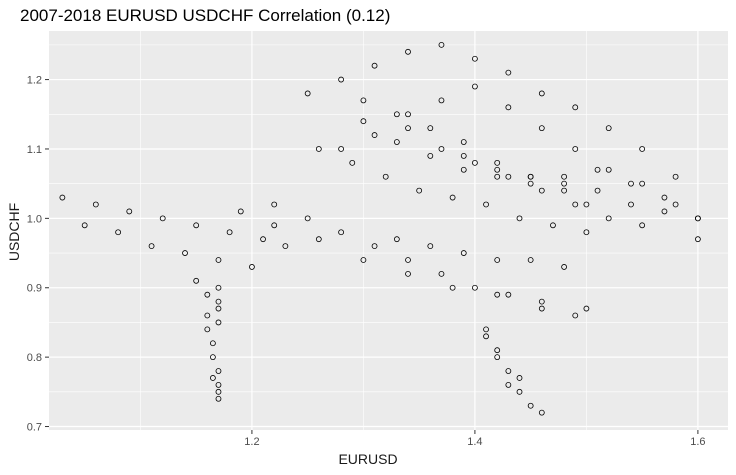  Describe the element at coordinates (34, 428) in the screenshot. I see `y-tick-label: 0.7` at that location.